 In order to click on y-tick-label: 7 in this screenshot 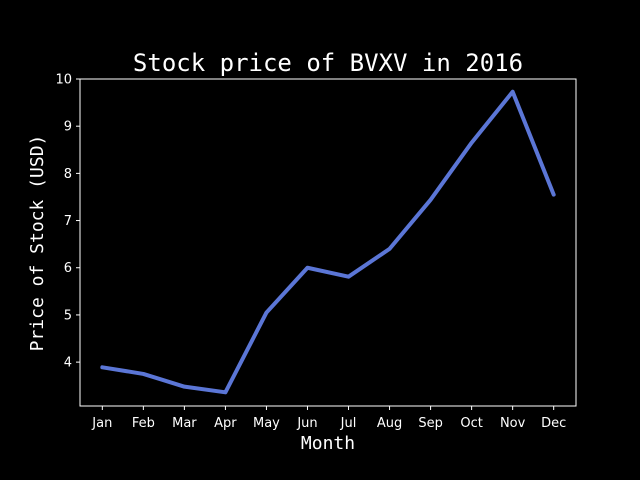, I will do `click(68, 221)`.